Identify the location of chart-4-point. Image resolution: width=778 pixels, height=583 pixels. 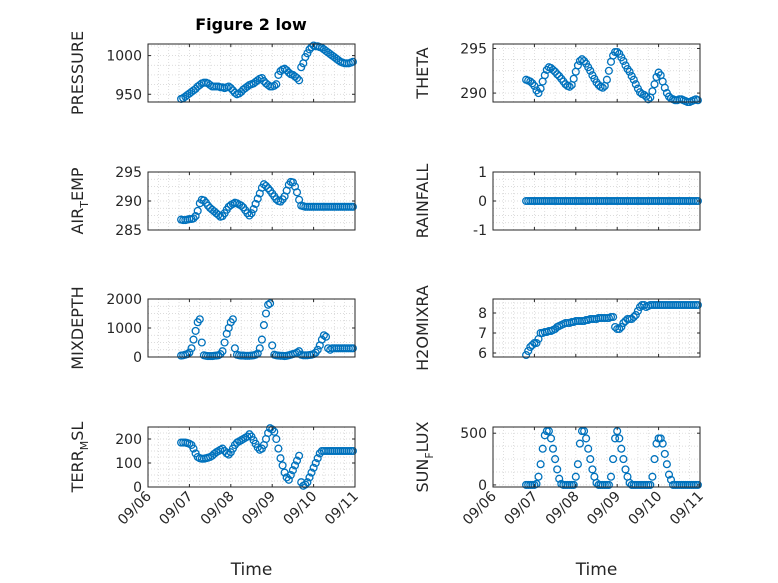
(697, 201).